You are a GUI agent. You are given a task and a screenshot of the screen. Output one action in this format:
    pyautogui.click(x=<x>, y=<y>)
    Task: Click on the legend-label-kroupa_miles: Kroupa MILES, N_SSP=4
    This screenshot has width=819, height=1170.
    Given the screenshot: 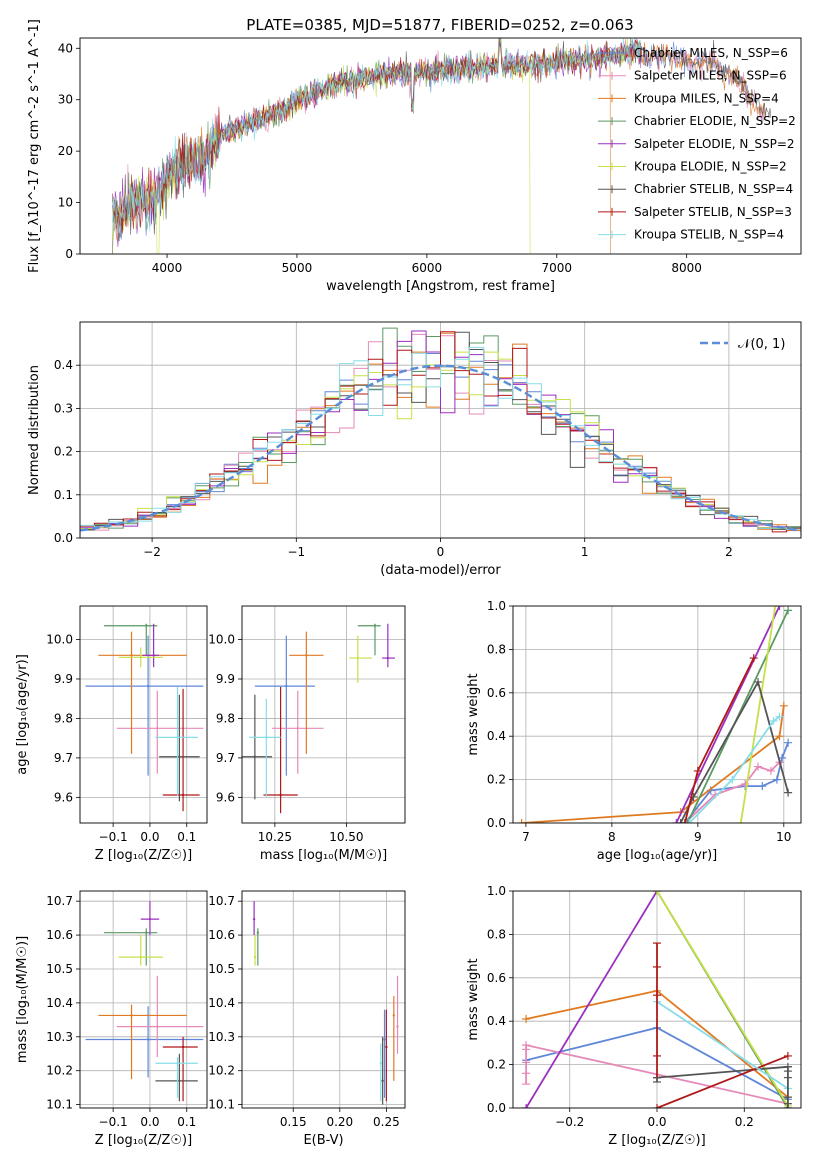 What is the action you would take?
    pyautogui.click(x=706, y=98)
    